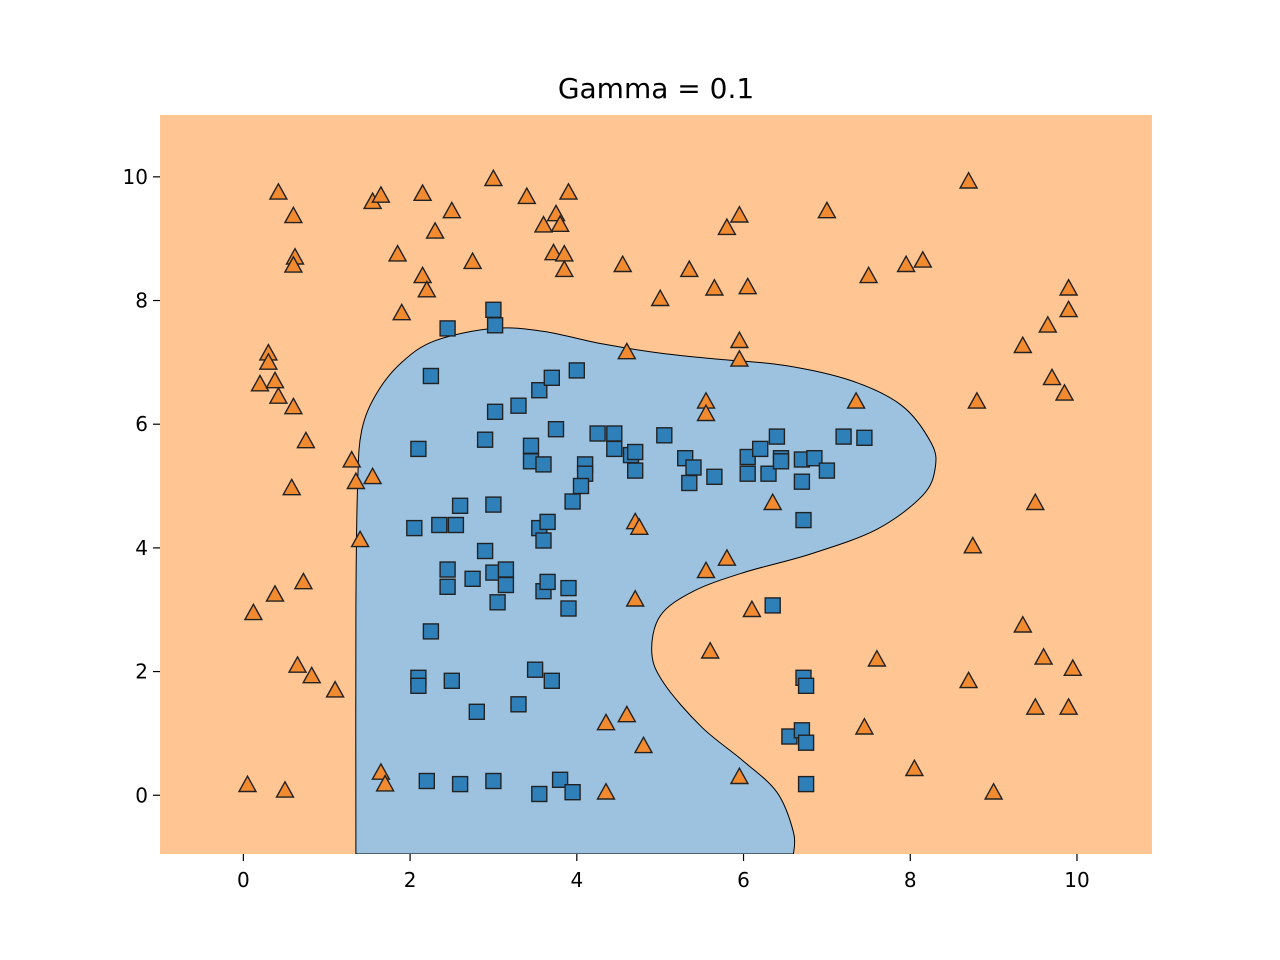 The height and width of the screenshot is (960, 1280). What do you see at coordinates (910, 880) in the screenshot?
I see `x-tick-label: 8` at bounding box center [910, 880].